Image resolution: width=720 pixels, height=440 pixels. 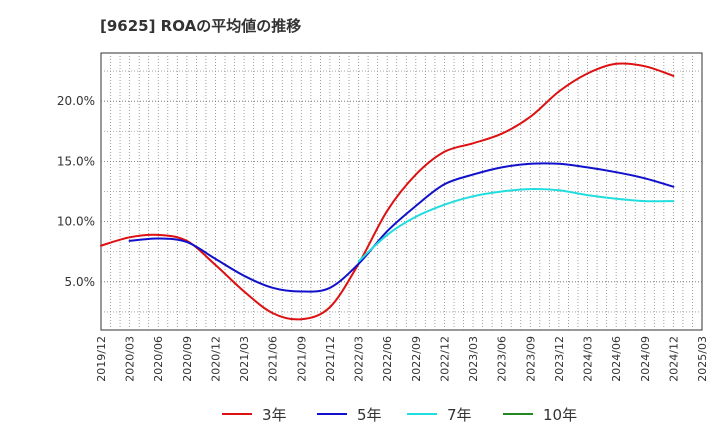 I want to click on x-tick-label: 2024/06, so click(x=616, y=359).